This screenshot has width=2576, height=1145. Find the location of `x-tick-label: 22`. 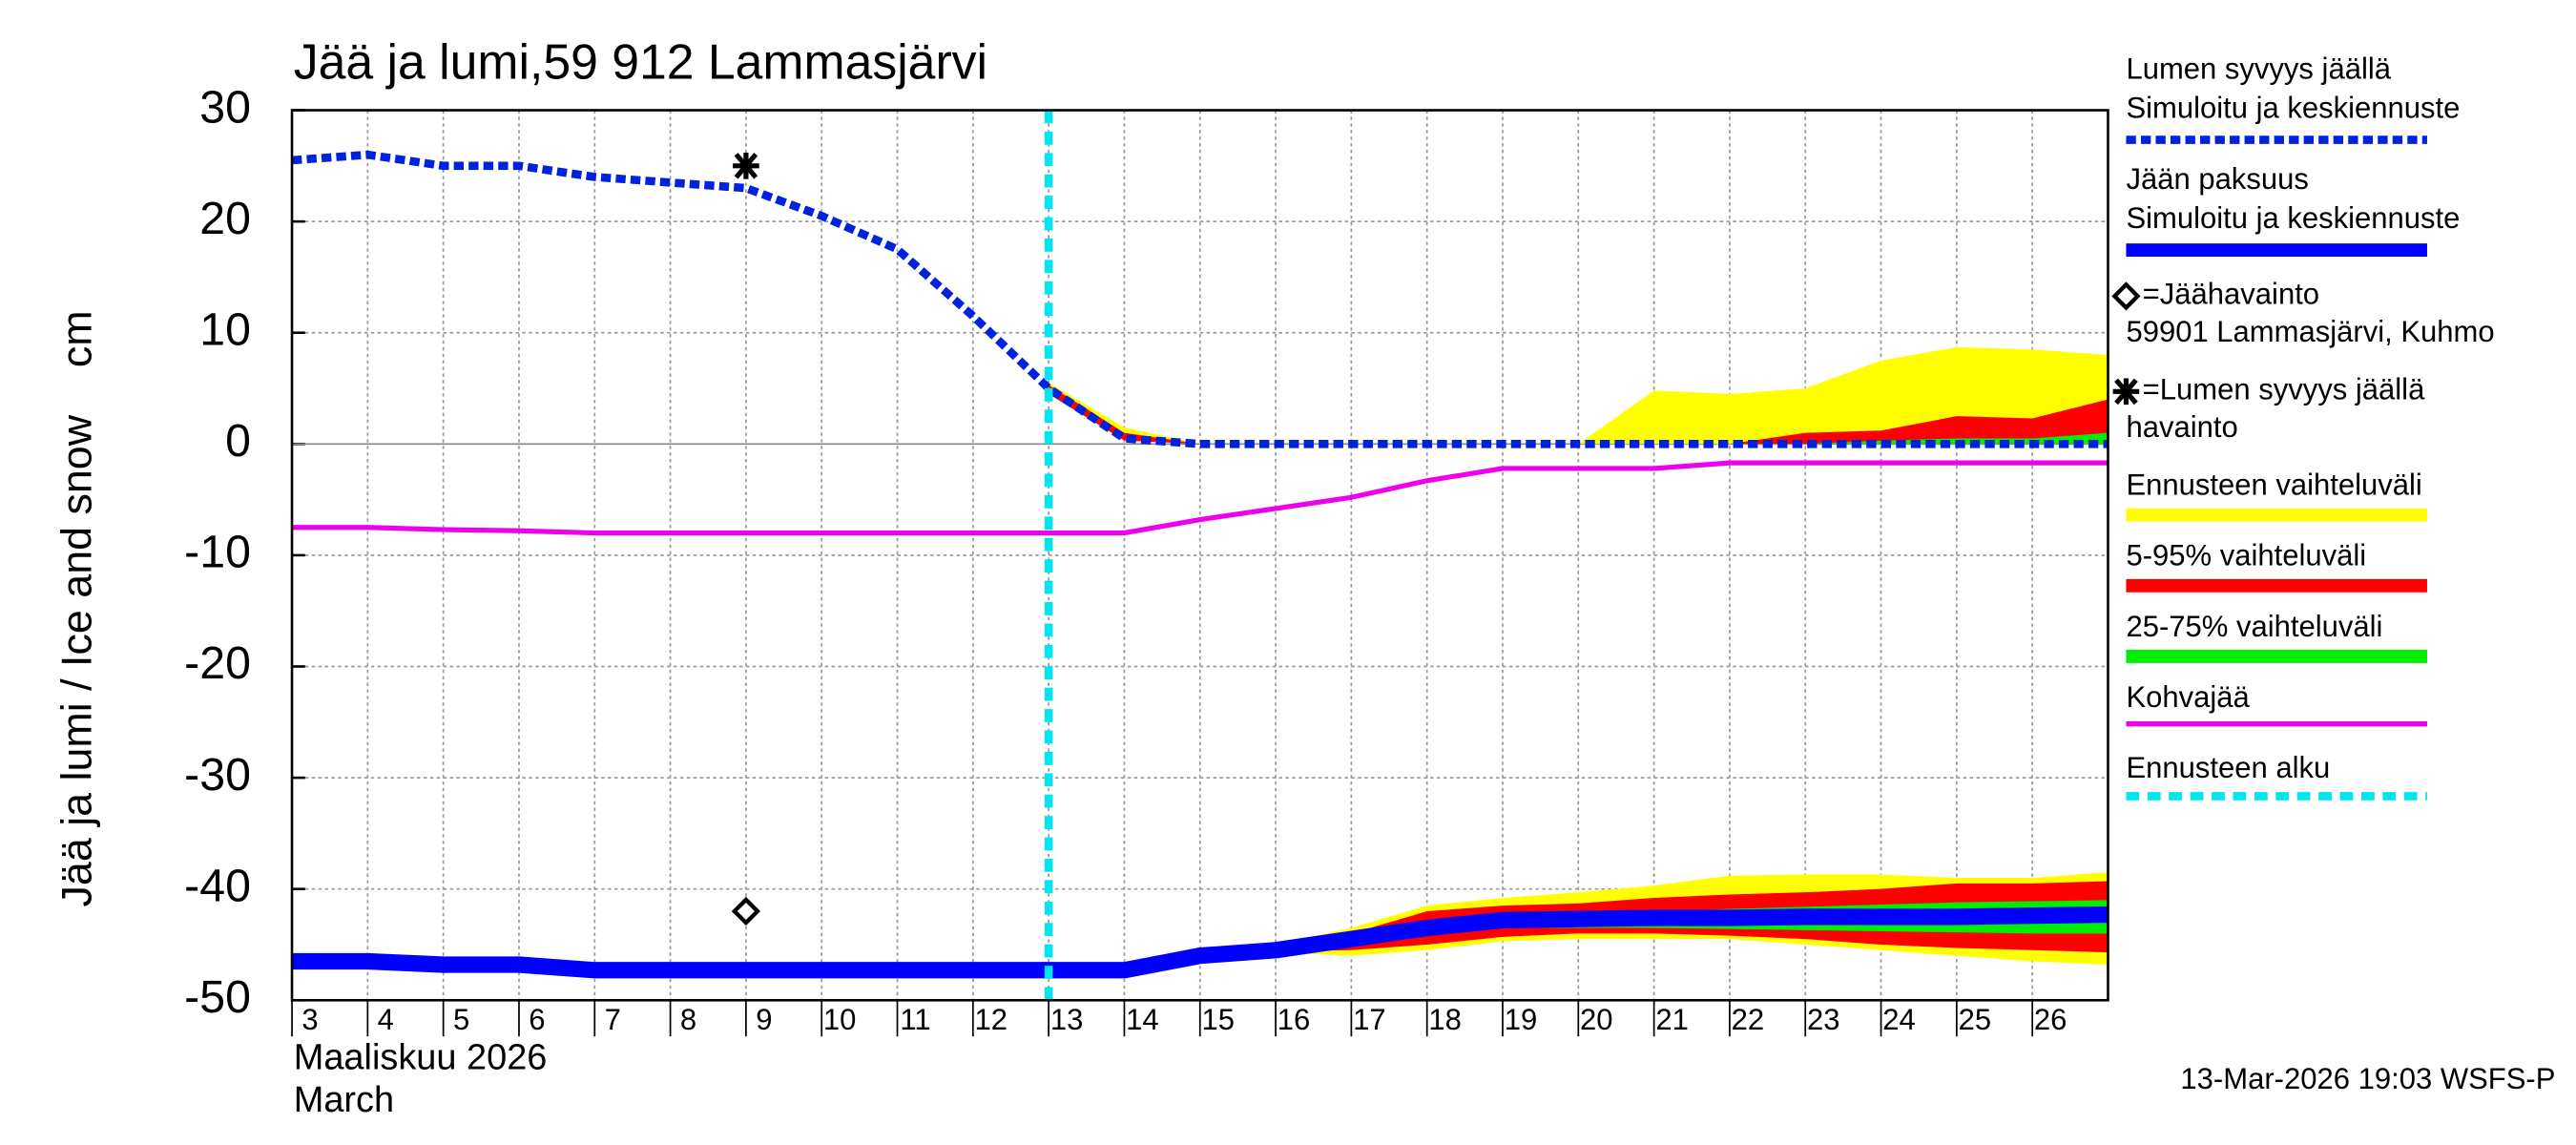

x-tick-label: 22 is located at coordinates (1748, 1019).